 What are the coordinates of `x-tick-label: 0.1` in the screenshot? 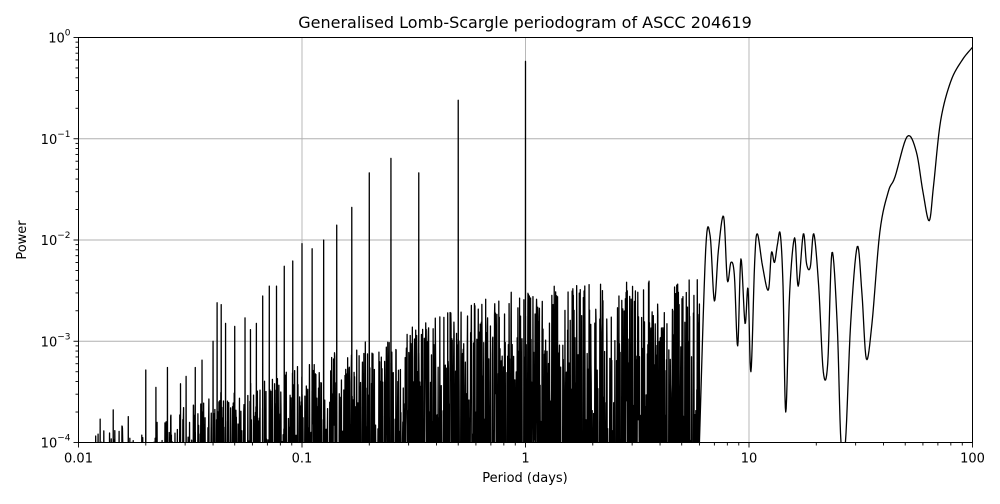 It's located at (302, 459).